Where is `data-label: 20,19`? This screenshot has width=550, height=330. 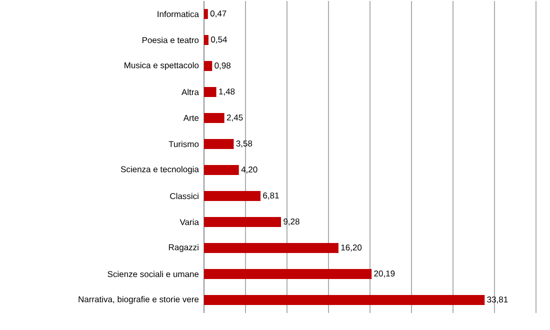 data-label: 20,19 is located at coordinates (384, 274).